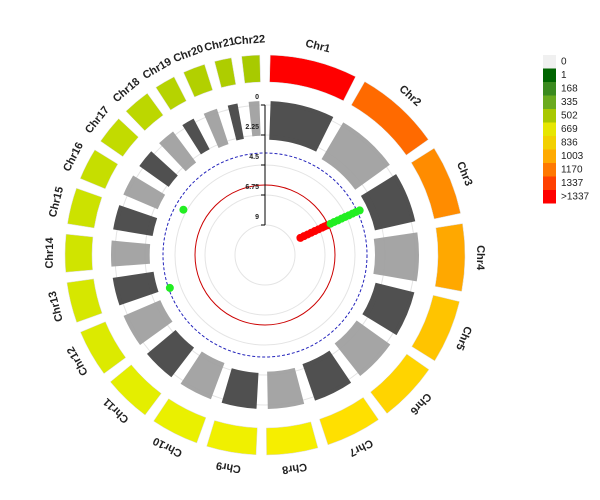 The width and height of the screenshot is (600, 500). Describe the element at coordinates (361, 448) in the screenshot. I see `chromosome-label: Chr7` at that location.